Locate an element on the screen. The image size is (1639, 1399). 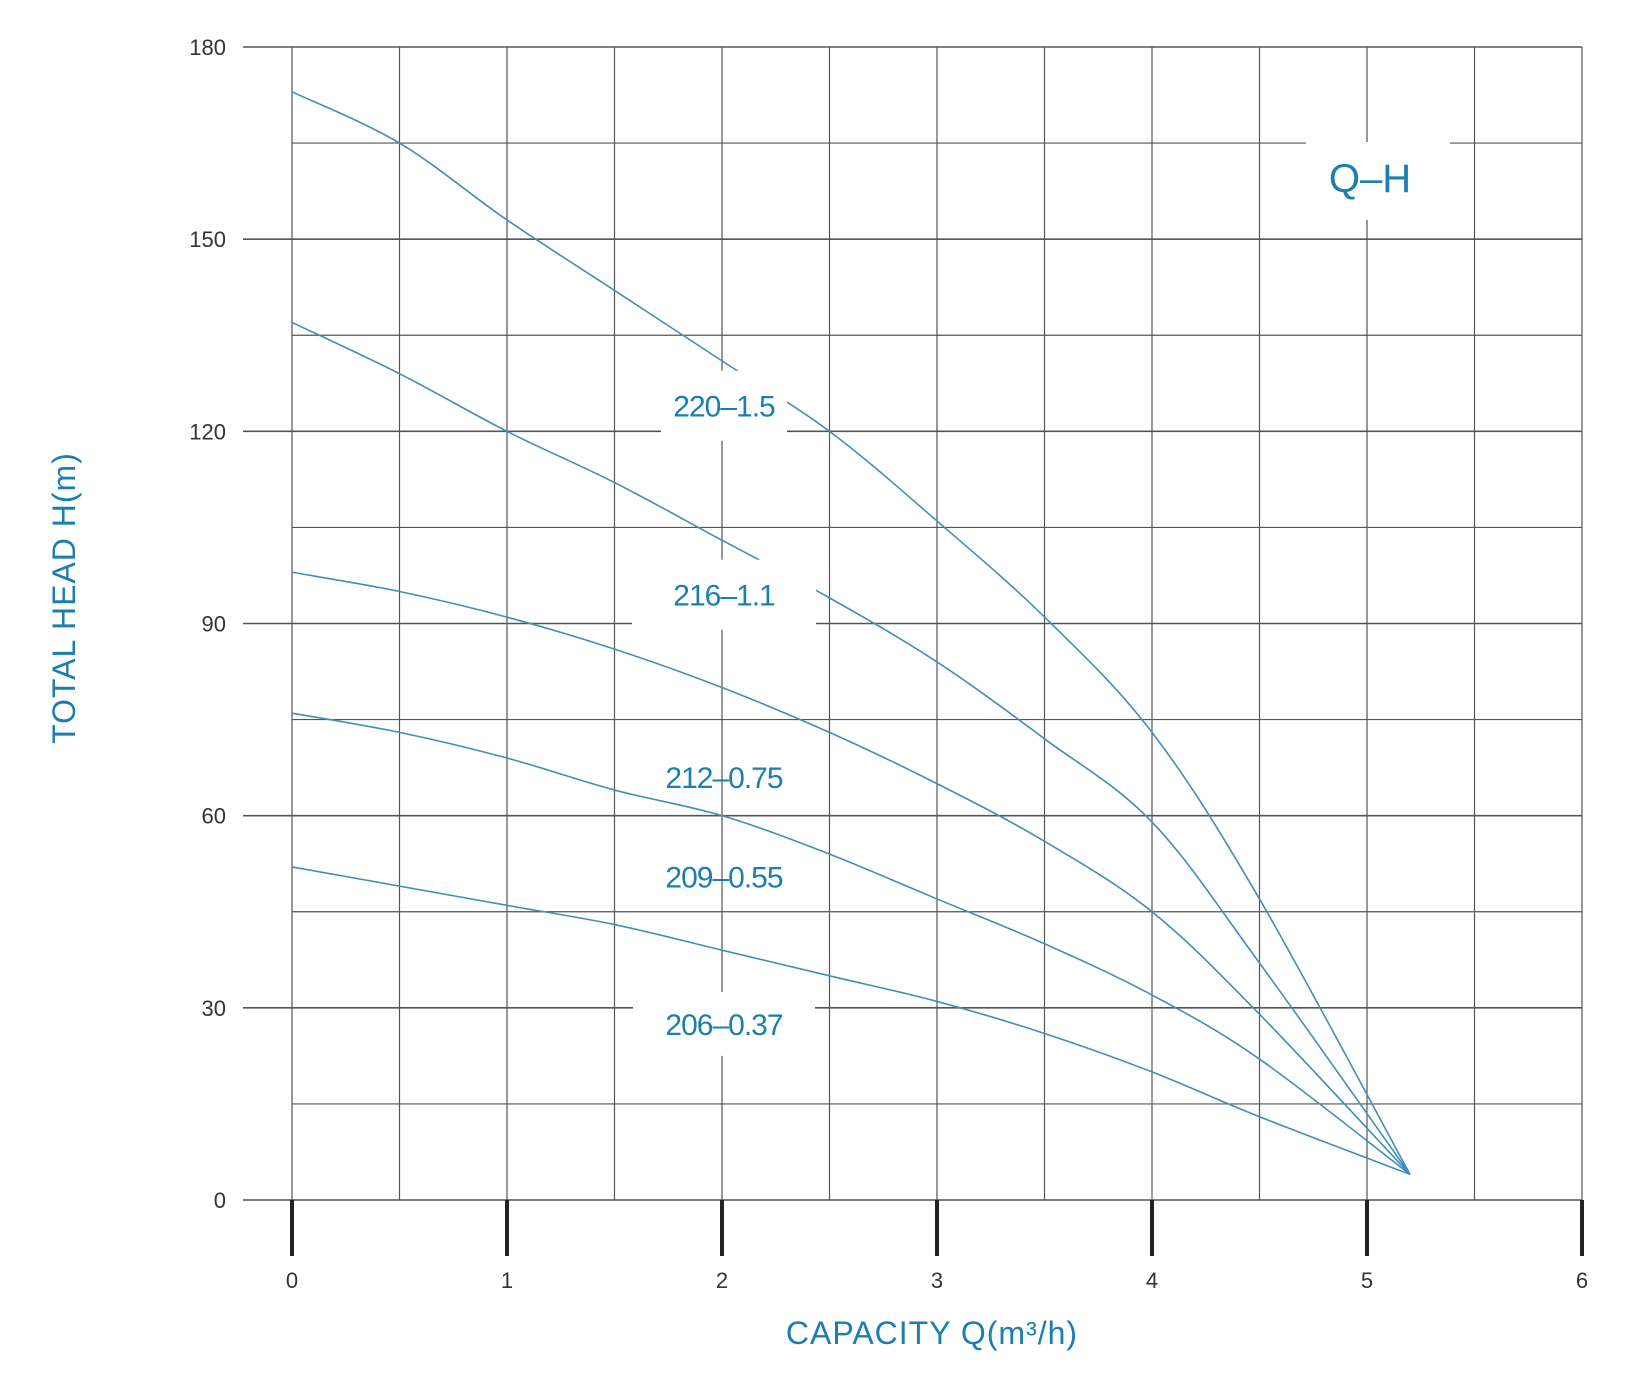
series-label-1: 216–1.1 is located at coordinates (724, 596).